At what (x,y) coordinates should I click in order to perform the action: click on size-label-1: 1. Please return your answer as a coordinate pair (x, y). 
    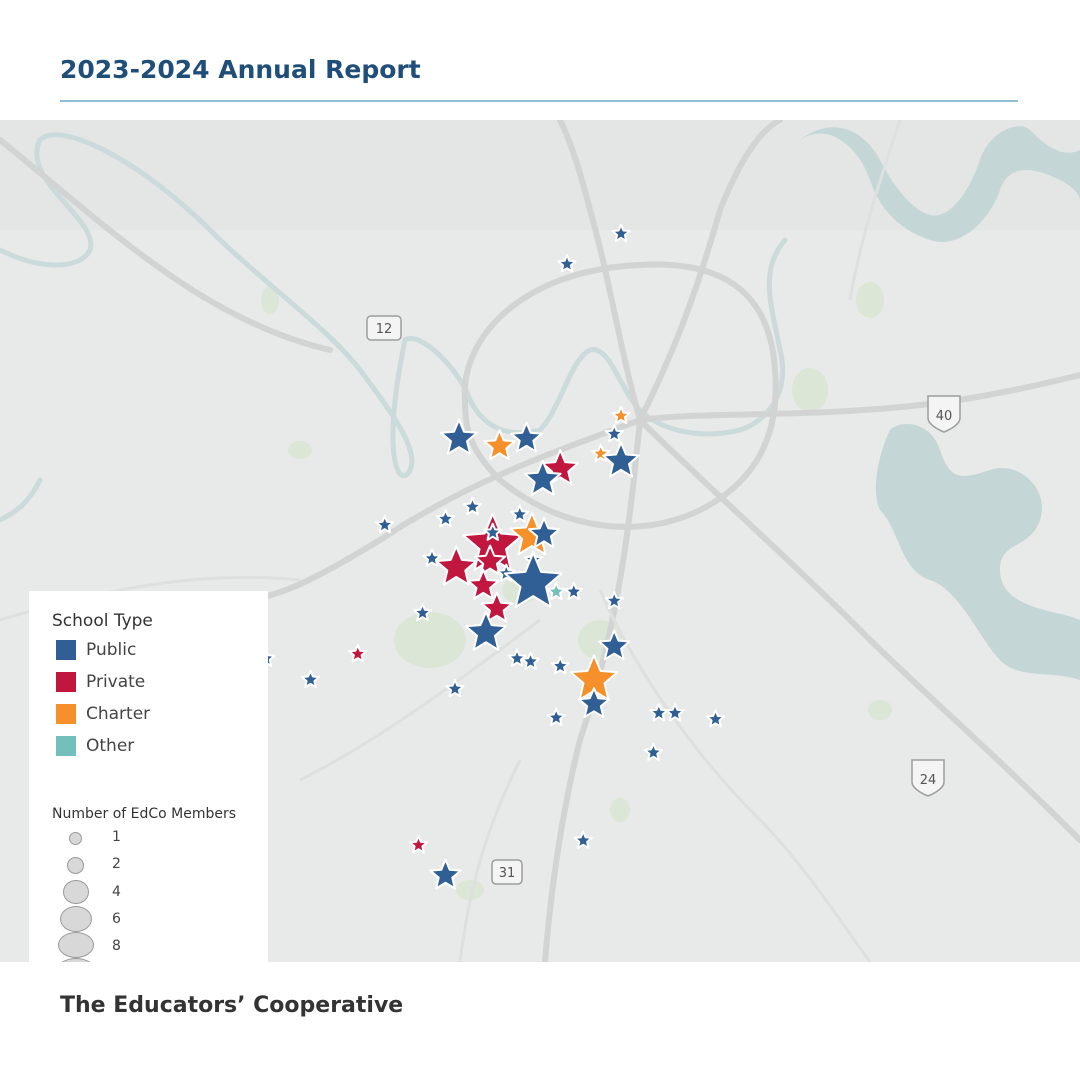
    Looking at the image, I should click on (116, 837).